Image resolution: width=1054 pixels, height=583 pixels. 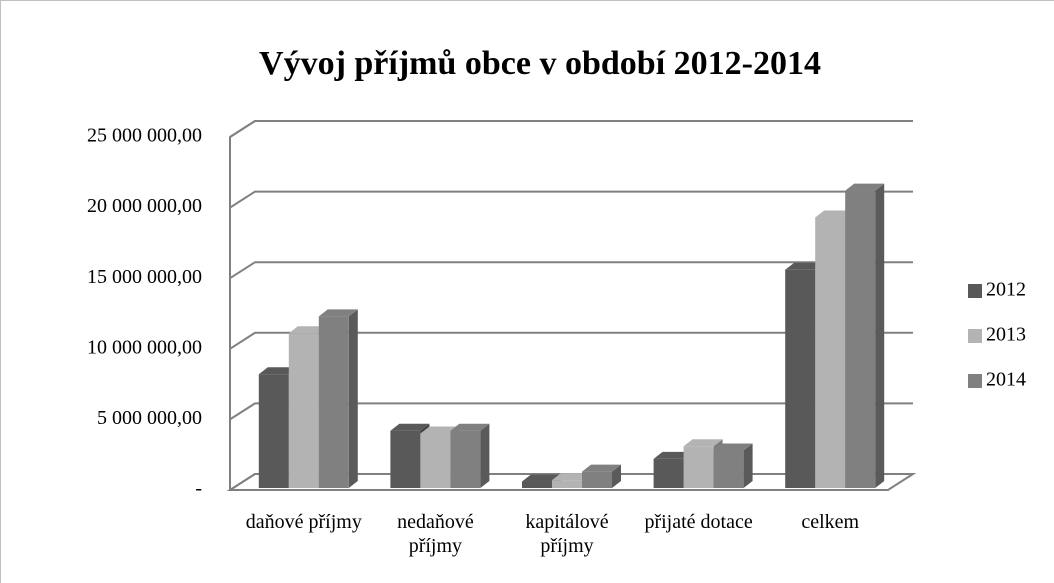 I want to click on legend-label: 2014, so click(x=1006, y=380).